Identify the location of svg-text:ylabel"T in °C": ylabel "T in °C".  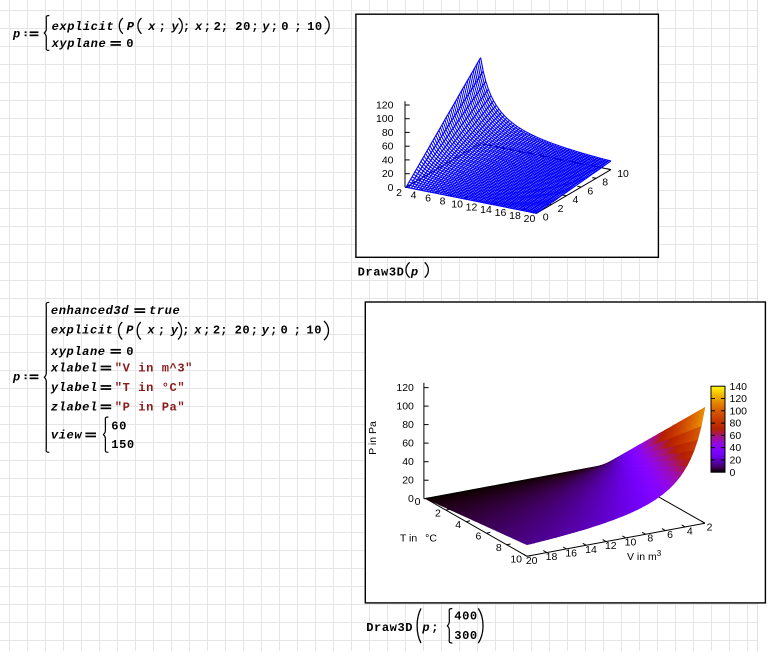
(117, 388).